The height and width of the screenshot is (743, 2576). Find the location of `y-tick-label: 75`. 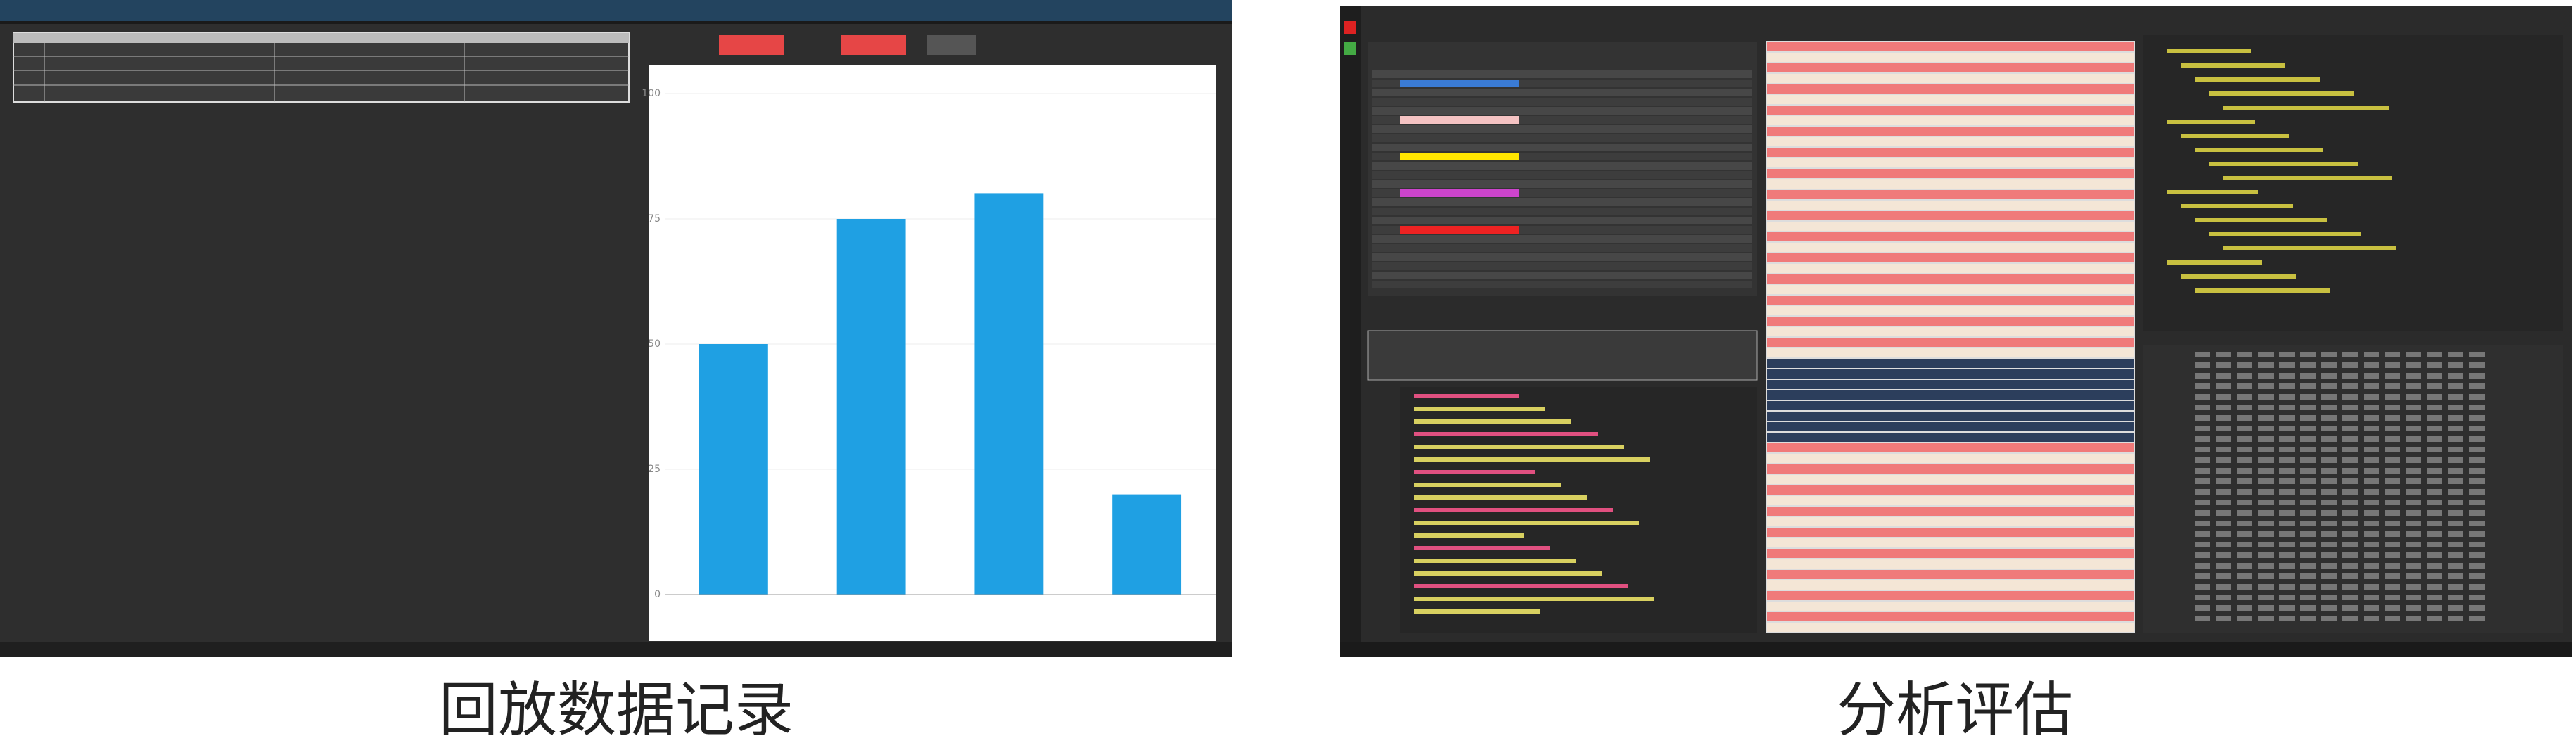

y-tick-label: 75 is located at coordinates (654, 219).